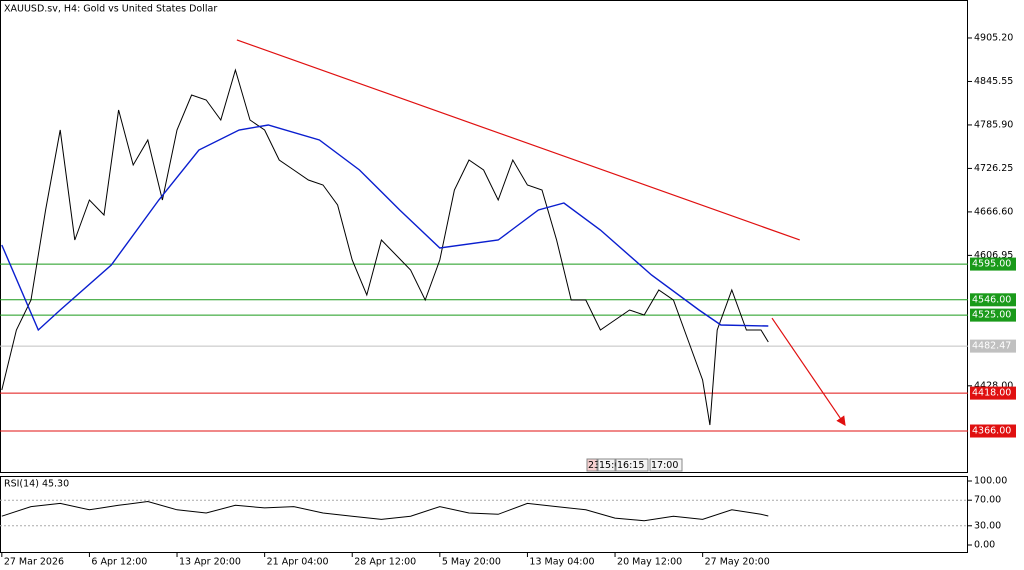 This screenshot has height=570, width=1024. What do you see at coordinates (34, 562) in the screenshot?
I see `x-tick-label: 27 Mar 2026` at bounding box center [34, 562].